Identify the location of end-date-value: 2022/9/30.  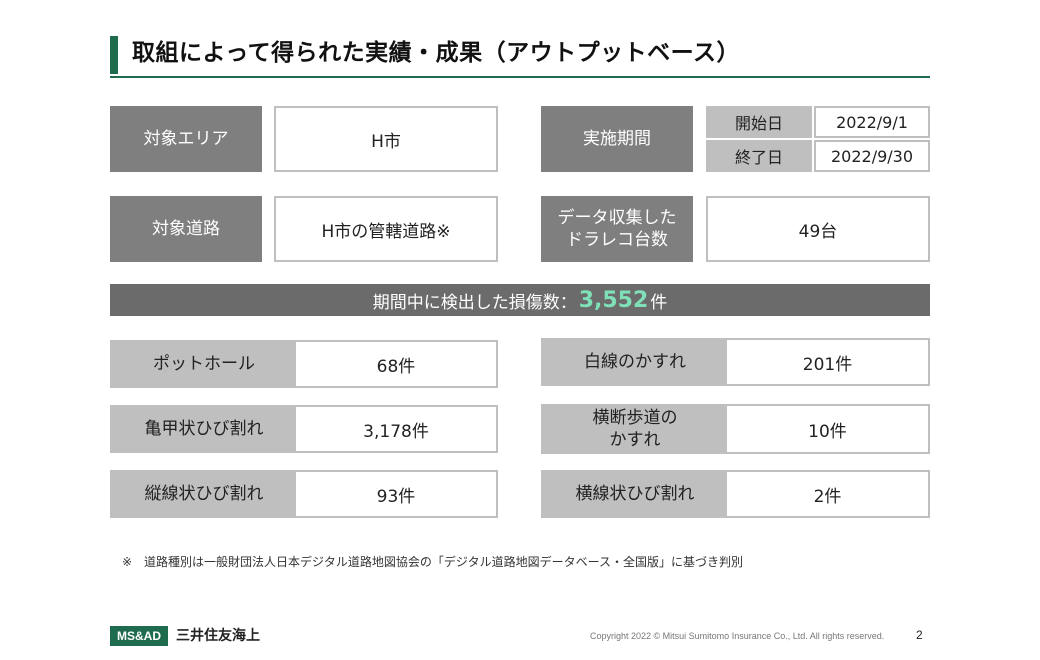
(872, 156).